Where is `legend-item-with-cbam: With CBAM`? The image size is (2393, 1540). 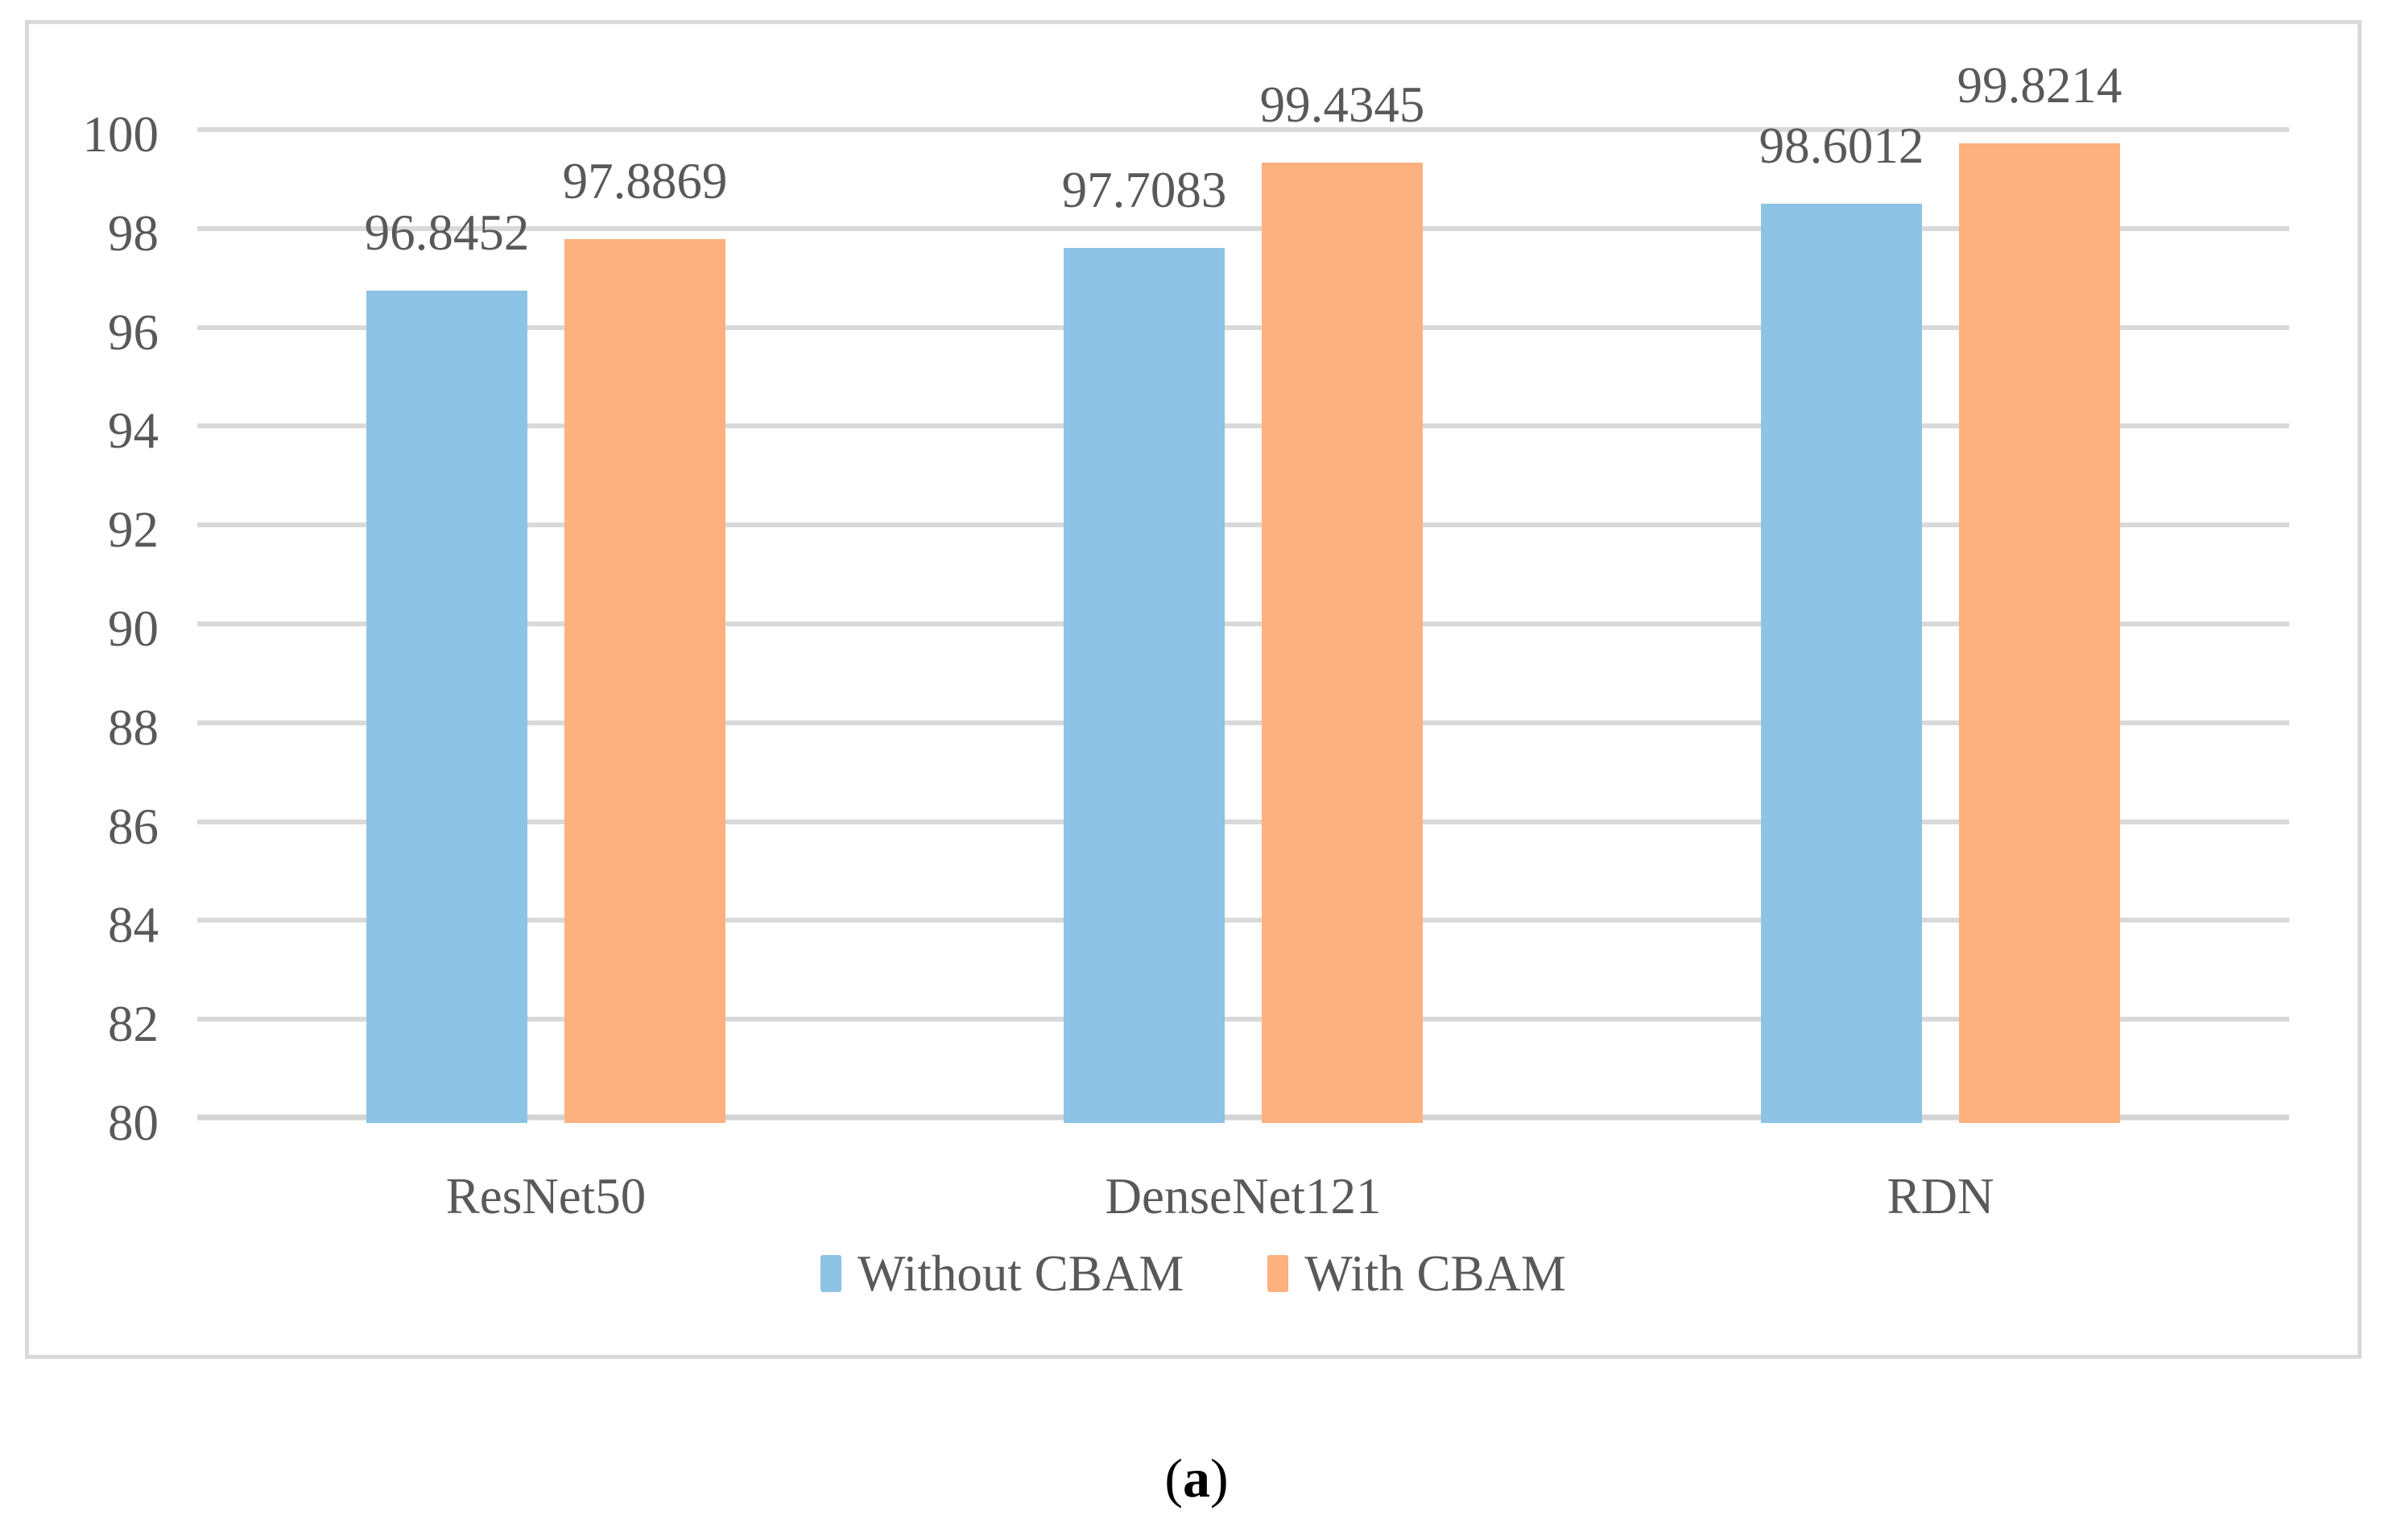
legend-item-with-cbam: With CBAM is located at coordinates (1416, 1273).